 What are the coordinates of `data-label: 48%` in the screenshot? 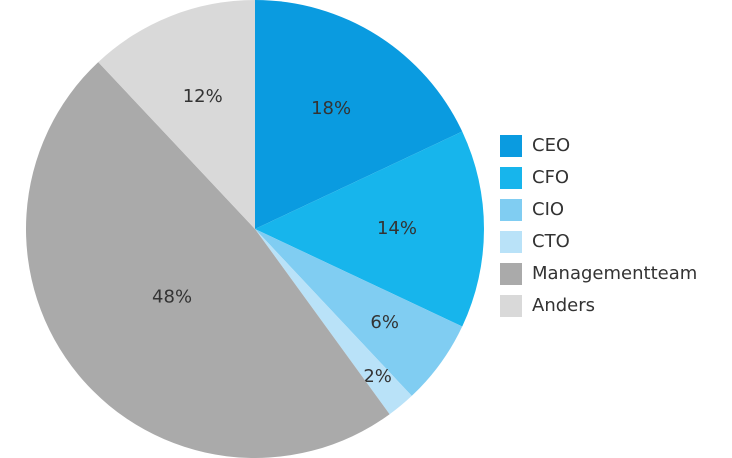 It's located at (172, 297).